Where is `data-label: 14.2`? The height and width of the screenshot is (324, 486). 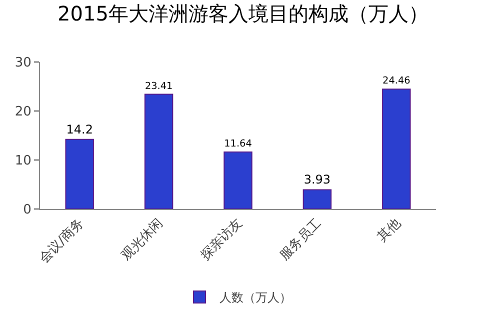 data-label: 14.2 is located at coordinates (79, 129).